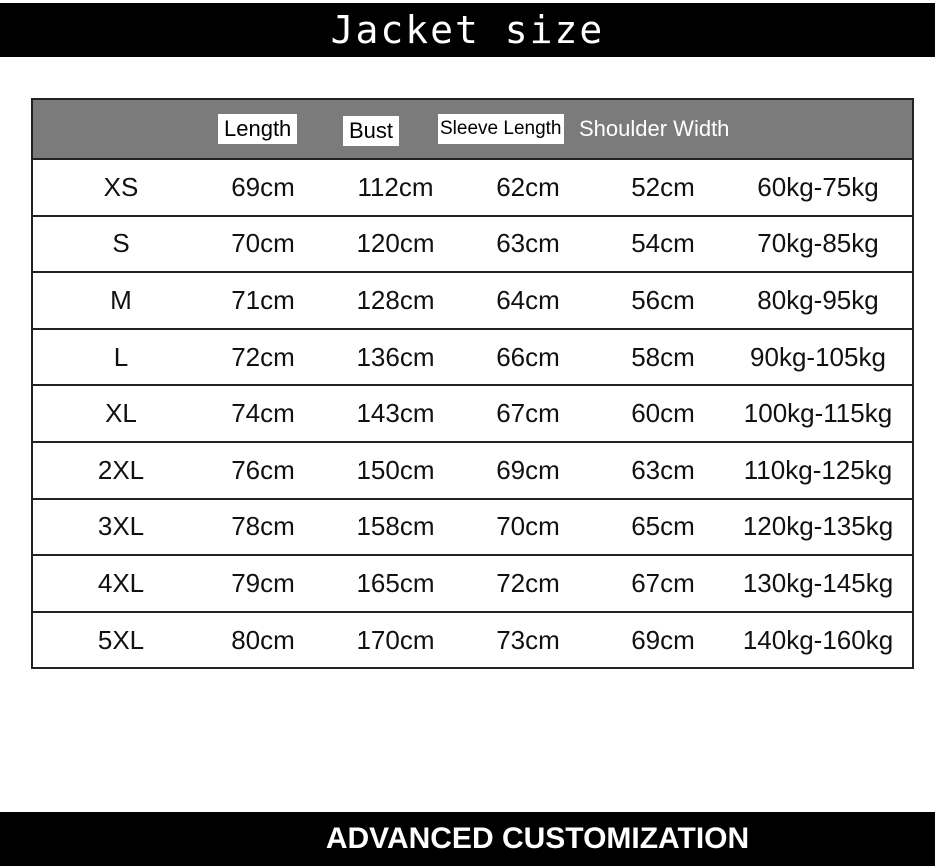 The width and height of the screenshot is (935, 868). Describe the element at coordinates (395, 243) in the screenshot. I see `cell-bust: 120cm` at that location.